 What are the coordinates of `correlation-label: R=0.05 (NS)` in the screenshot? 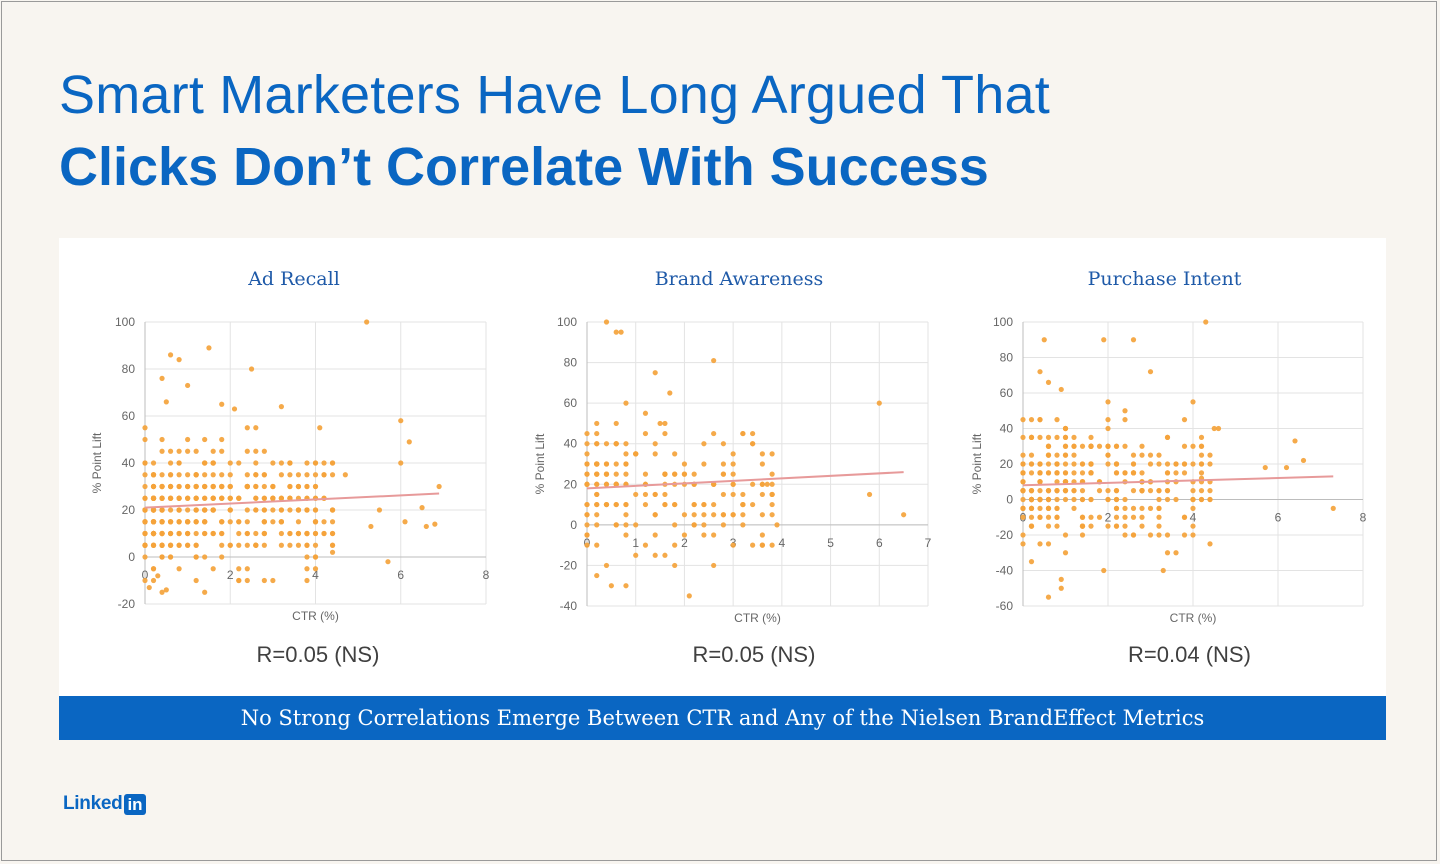 It's located at (318, 654).